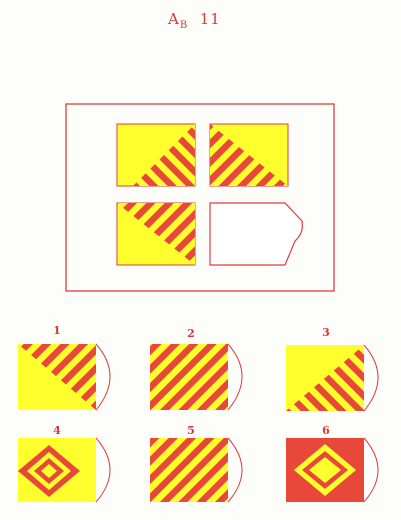  I want to click on option-2-label: 2, so click(191, 333).